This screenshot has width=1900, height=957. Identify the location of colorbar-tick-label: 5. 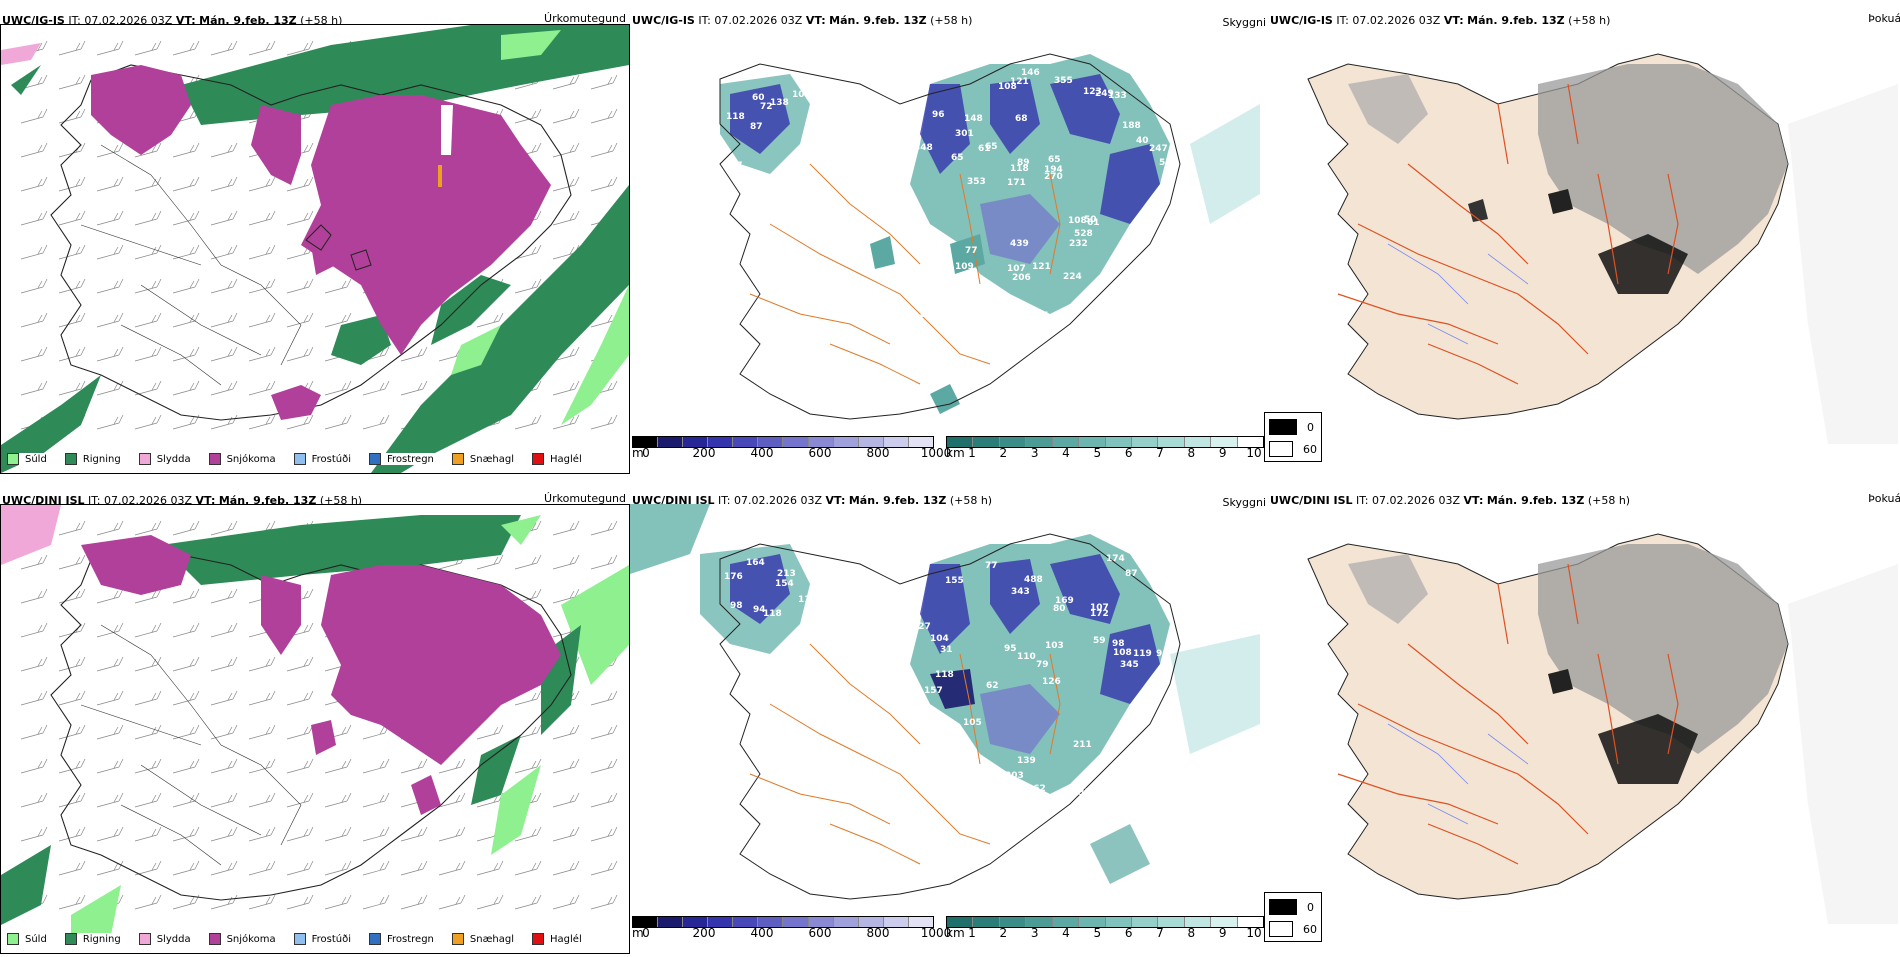
(1097, 933).